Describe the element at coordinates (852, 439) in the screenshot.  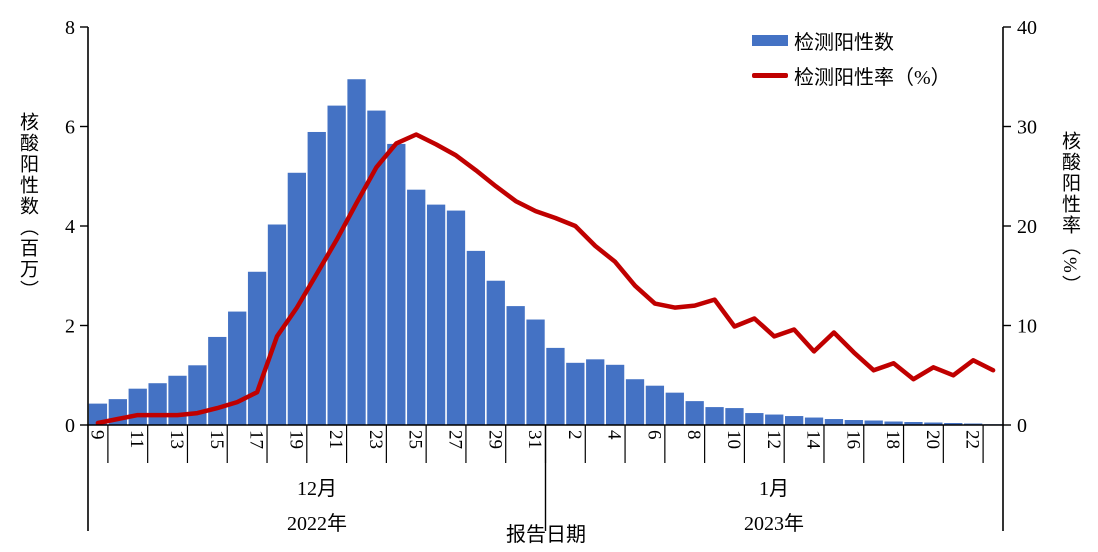
I see `x-axis-date-label: 16` at that location.